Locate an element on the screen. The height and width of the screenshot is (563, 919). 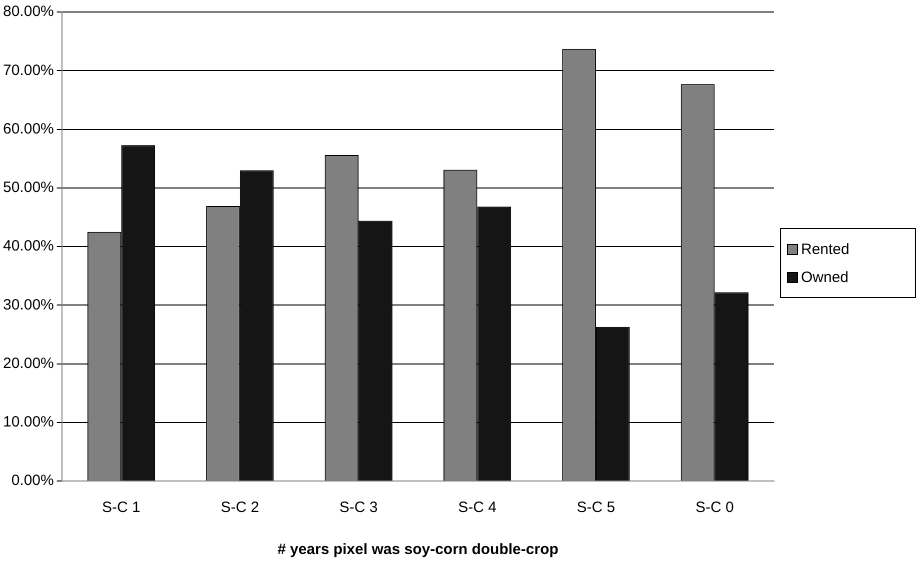
x-tick-label: S-C 1 is located at coordinates (121, 507).